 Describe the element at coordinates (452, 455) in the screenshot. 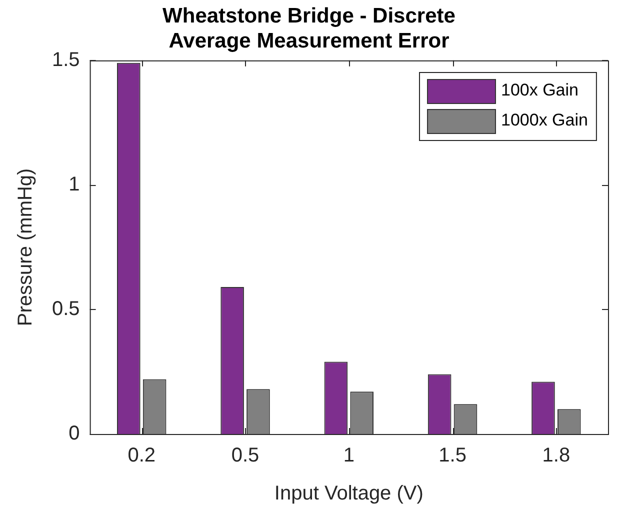

I see `x-tick-label: 1.5` at that location.